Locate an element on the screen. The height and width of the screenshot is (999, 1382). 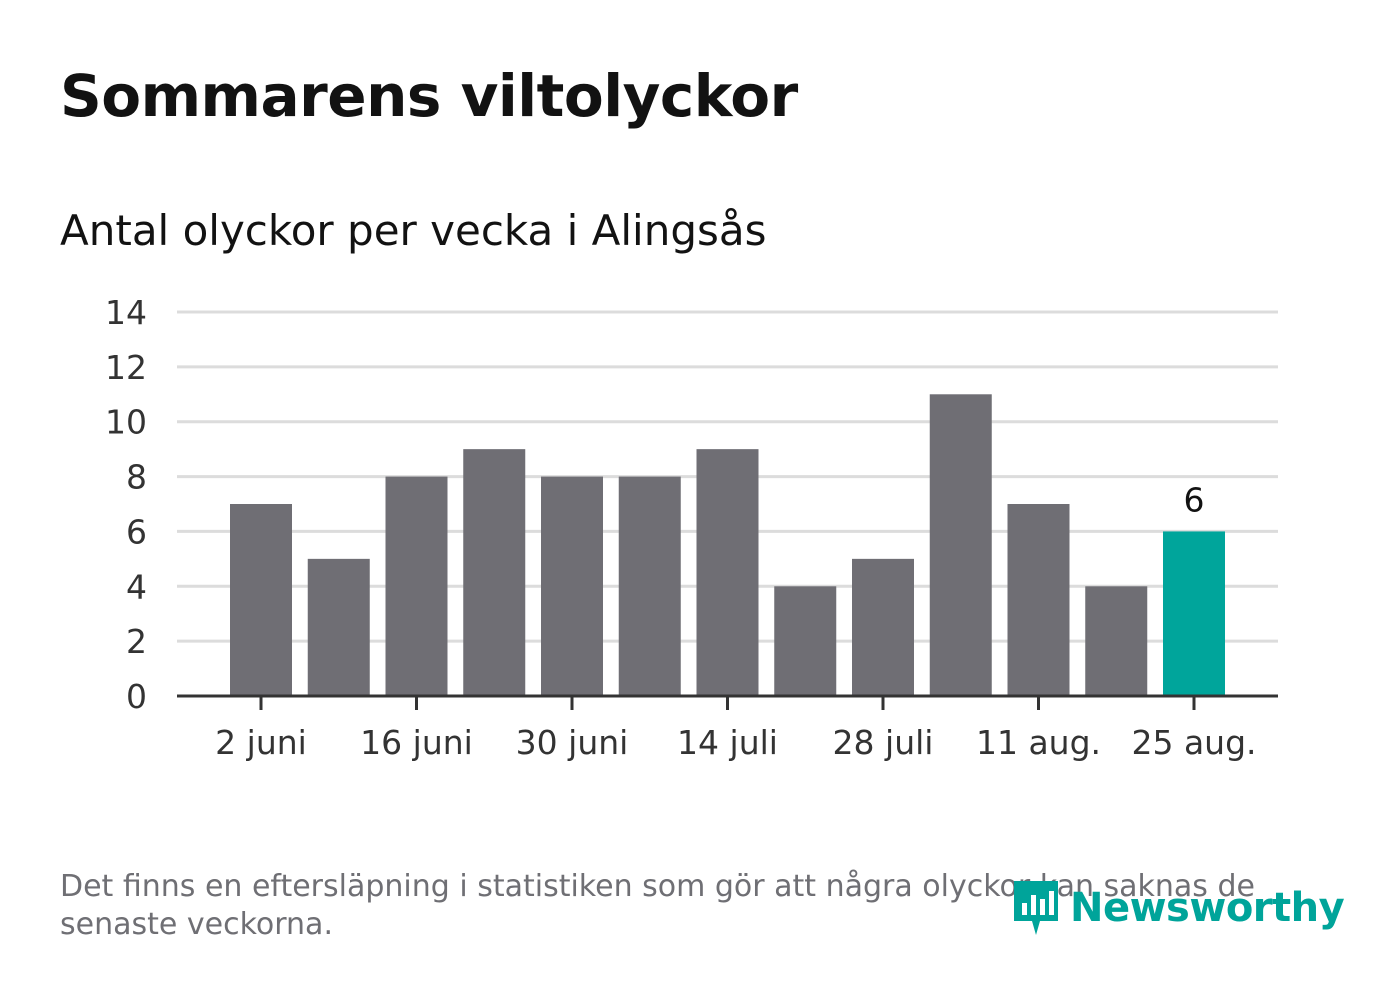
x-tick-label: 30 juni is located at coordinates (572, 742).